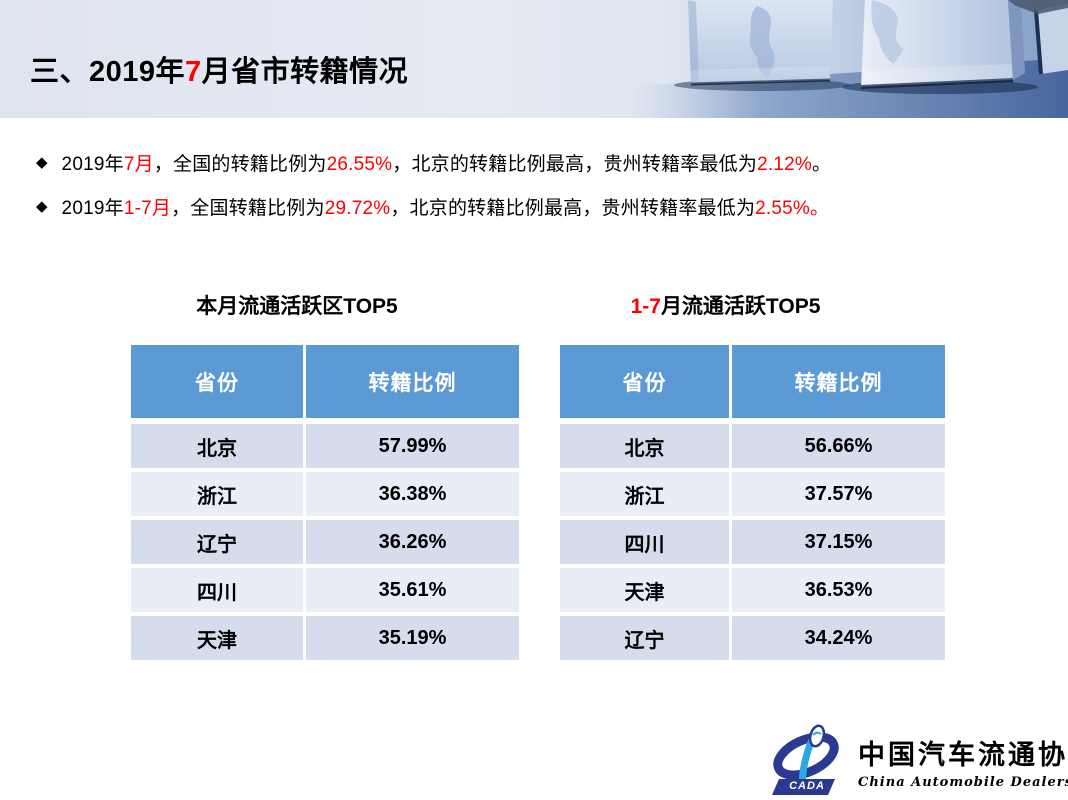 The image size is (1068, 800). I want to click on ratio-cell: 36.38%, so click(412, 494).